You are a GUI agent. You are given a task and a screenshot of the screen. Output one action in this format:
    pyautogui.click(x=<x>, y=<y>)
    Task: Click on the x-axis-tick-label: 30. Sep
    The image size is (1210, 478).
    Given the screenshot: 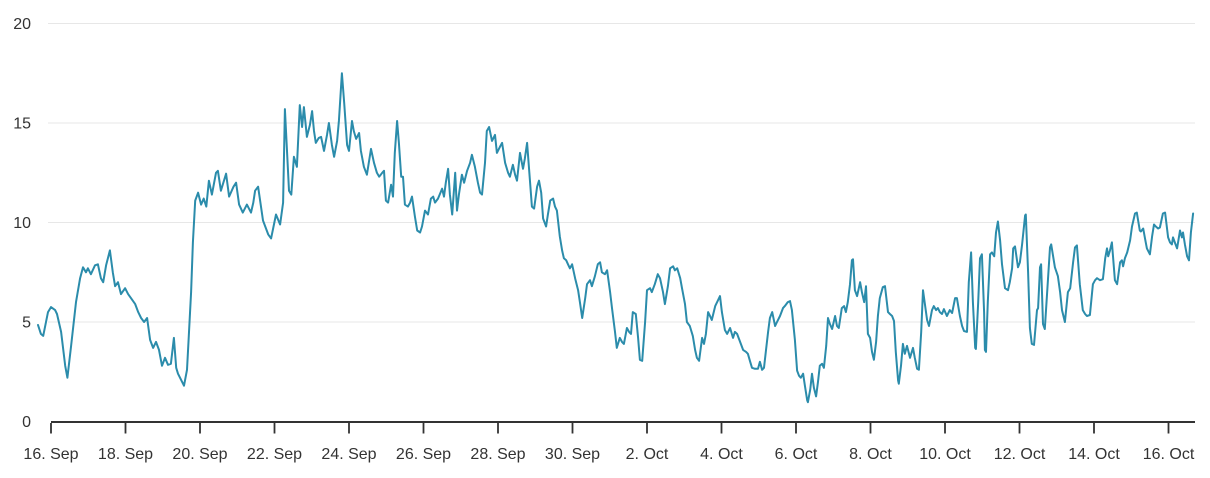 What is the action you would take?
    pyautogui.click(x=572, y=454)
    